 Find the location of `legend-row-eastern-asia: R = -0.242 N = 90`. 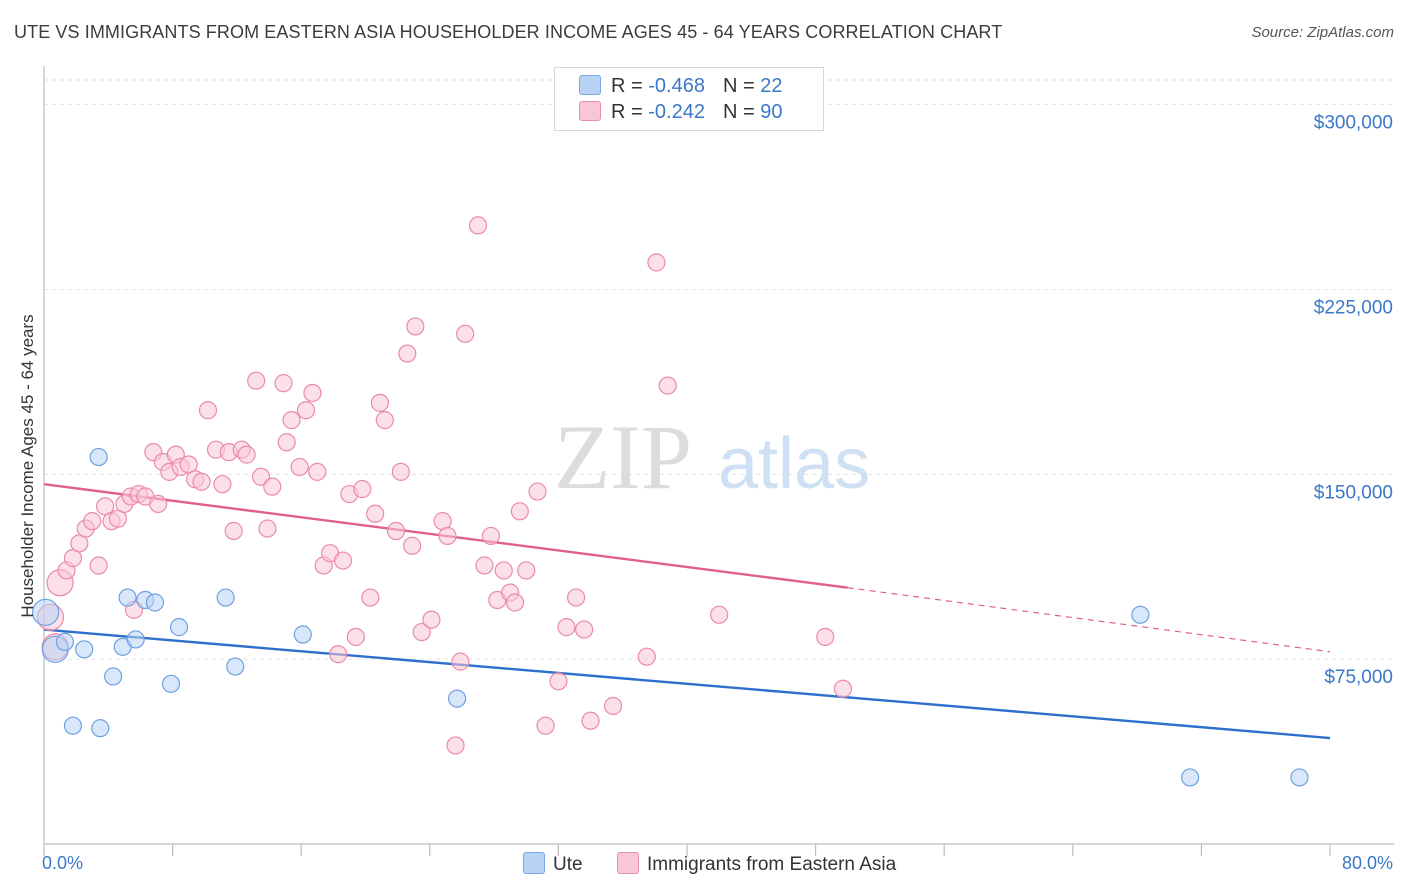

legend-row-eastern-asia: R = -0.242 N = 90 is located at coordinates (680, 114).